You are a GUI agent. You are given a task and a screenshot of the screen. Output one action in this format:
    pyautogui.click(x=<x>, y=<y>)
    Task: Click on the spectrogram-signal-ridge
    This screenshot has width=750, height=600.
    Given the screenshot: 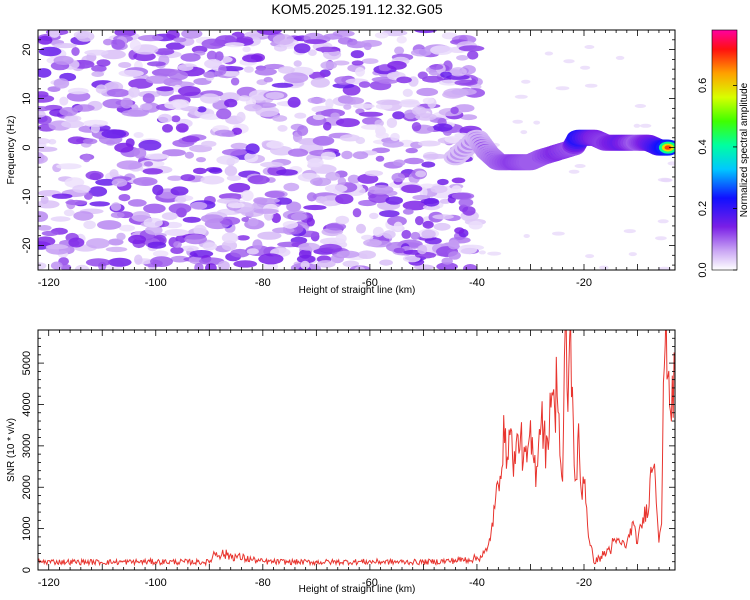 What is the action you would take?
    pyautogui.click(x=559, y=150)
    